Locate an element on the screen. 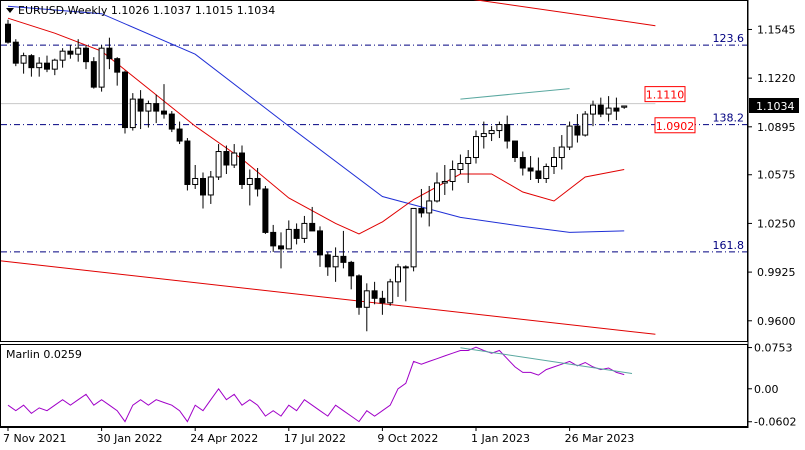 The width and height of the screenshot is (805, 450). oscillator-trendline is located at coordinates (546, 360).